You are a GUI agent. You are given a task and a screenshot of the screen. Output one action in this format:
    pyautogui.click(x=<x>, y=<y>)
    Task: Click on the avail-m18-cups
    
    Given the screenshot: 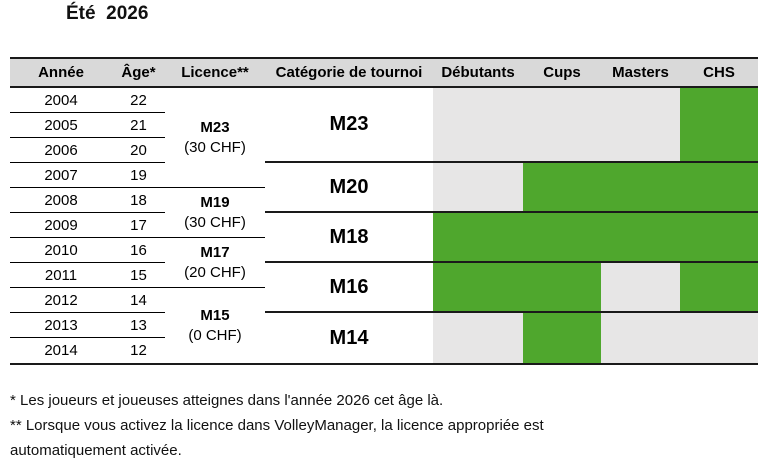 What is the action you would take?
    pyautogui.click(x=562, y=238)
    